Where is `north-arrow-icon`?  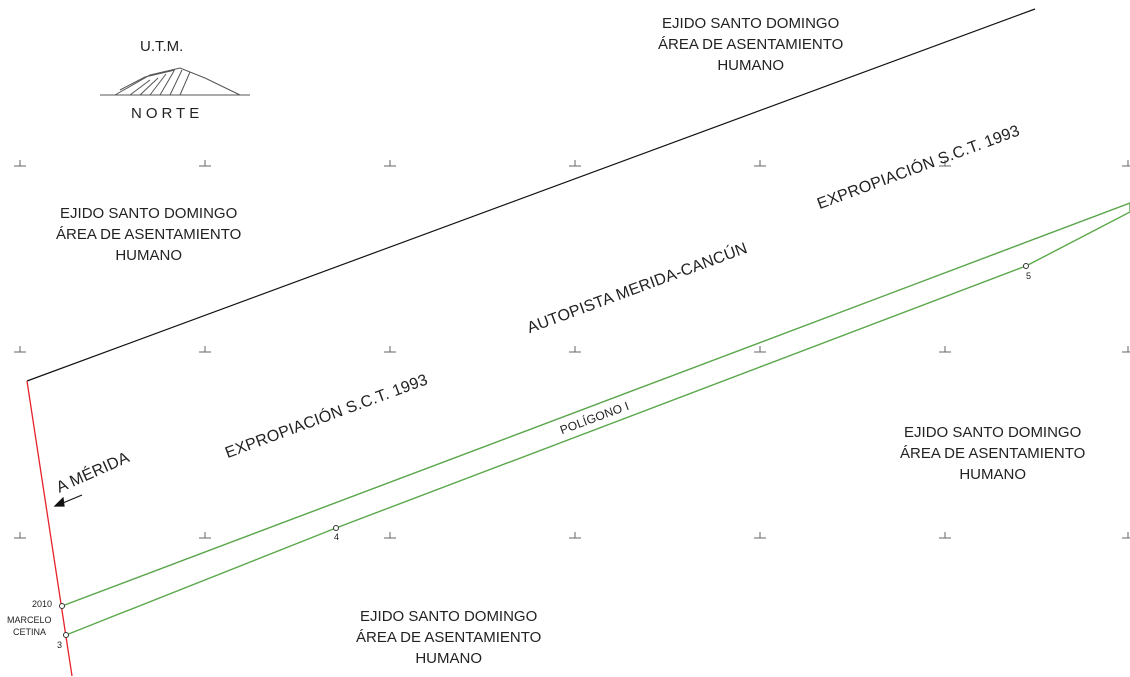 north-arrow-icon is located at coordinates (175, 81).